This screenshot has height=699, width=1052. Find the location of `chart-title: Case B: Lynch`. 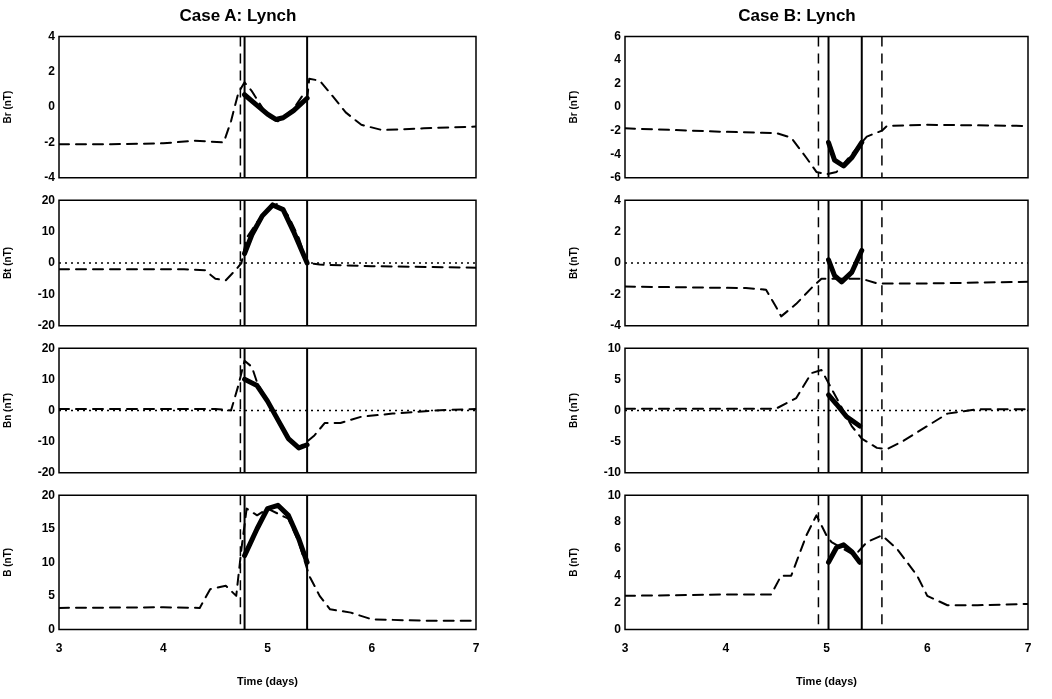

chart-title: Case B: Lynch is located at coordinates (797, 15).